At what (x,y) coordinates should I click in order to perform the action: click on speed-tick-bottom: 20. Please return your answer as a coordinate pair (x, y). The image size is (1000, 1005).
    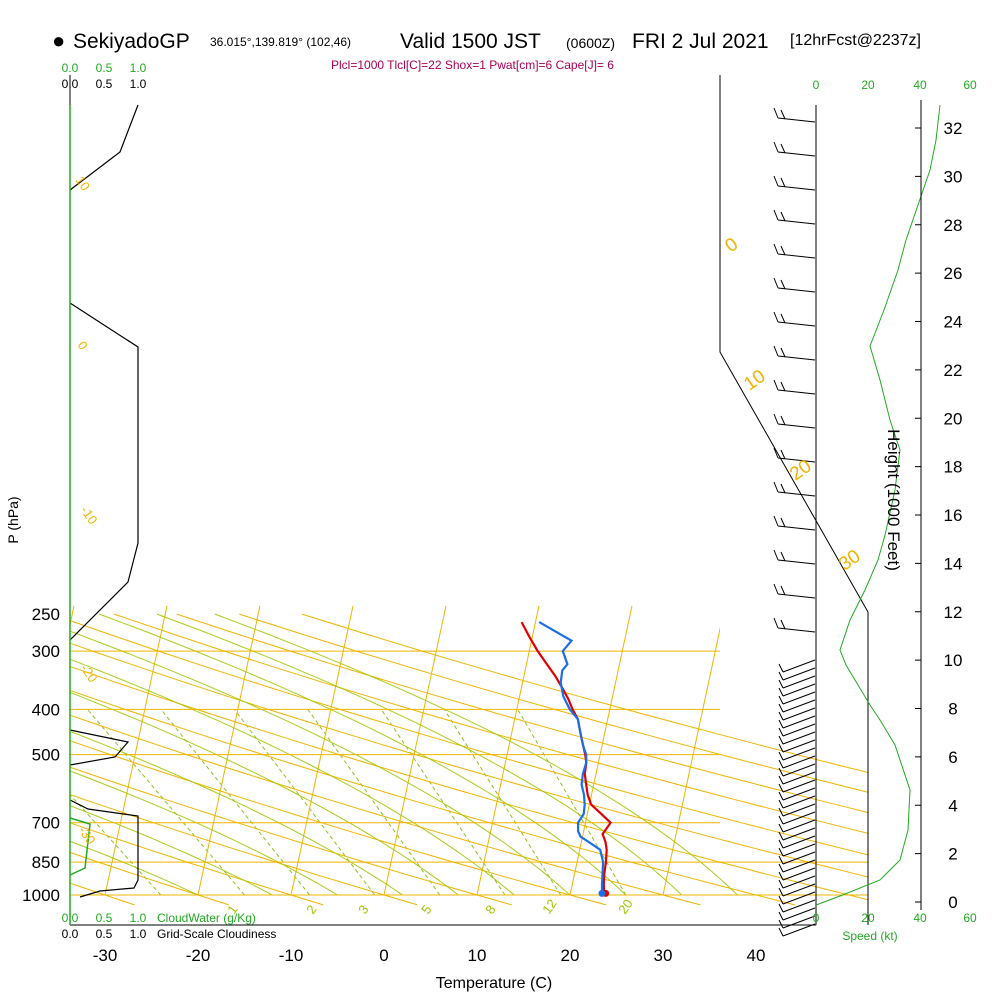
    Looking at the image, I should click on (868, 918).